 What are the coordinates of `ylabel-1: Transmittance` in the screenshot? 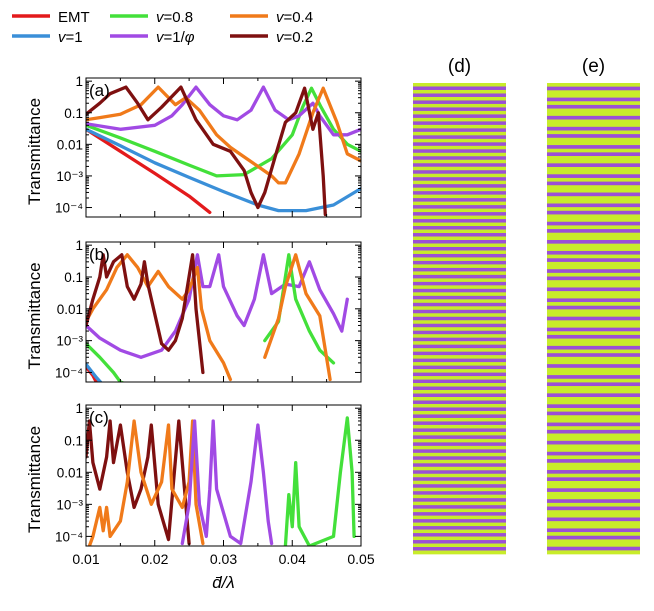 It's located at (34, 315).